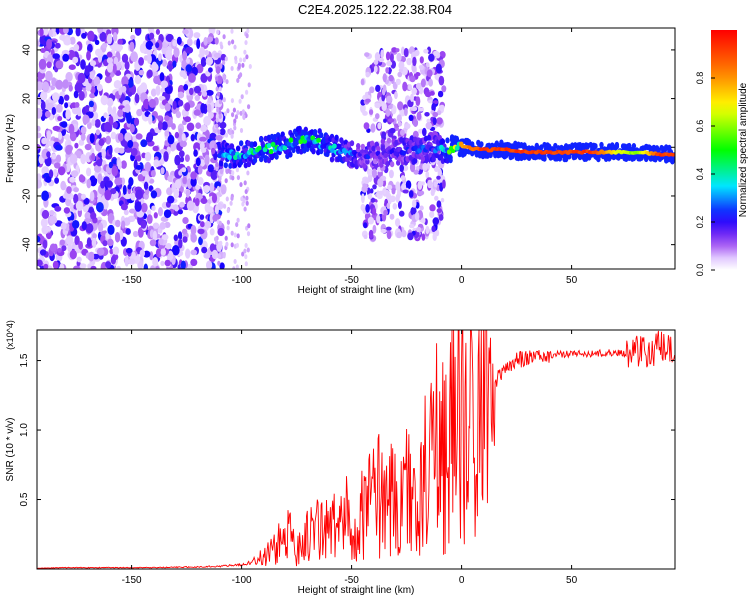  Describe the element at coordinates (700, 78) in the screenshot. I see `colorbar-tick-label: 0.8` at that location.